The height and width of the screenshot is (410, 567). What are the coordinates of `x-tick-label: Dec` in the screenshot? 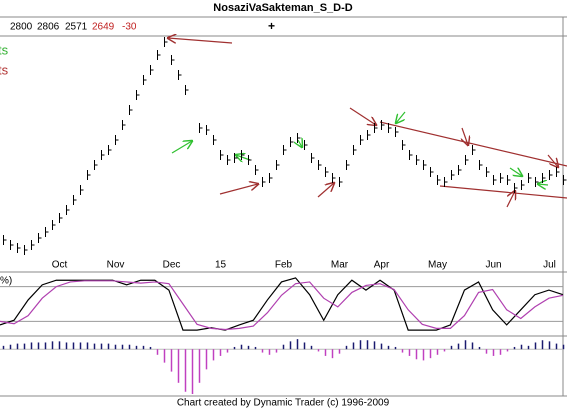 It's located at (172, 265).